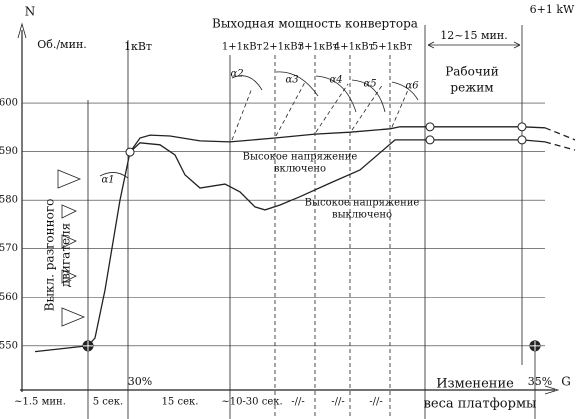 This screenshot has height=419, width=580. What do you see at coordinates (475, 384) in the screenshot?
I see `x-axis-label: Изменение` at bounding box center [475, 384].